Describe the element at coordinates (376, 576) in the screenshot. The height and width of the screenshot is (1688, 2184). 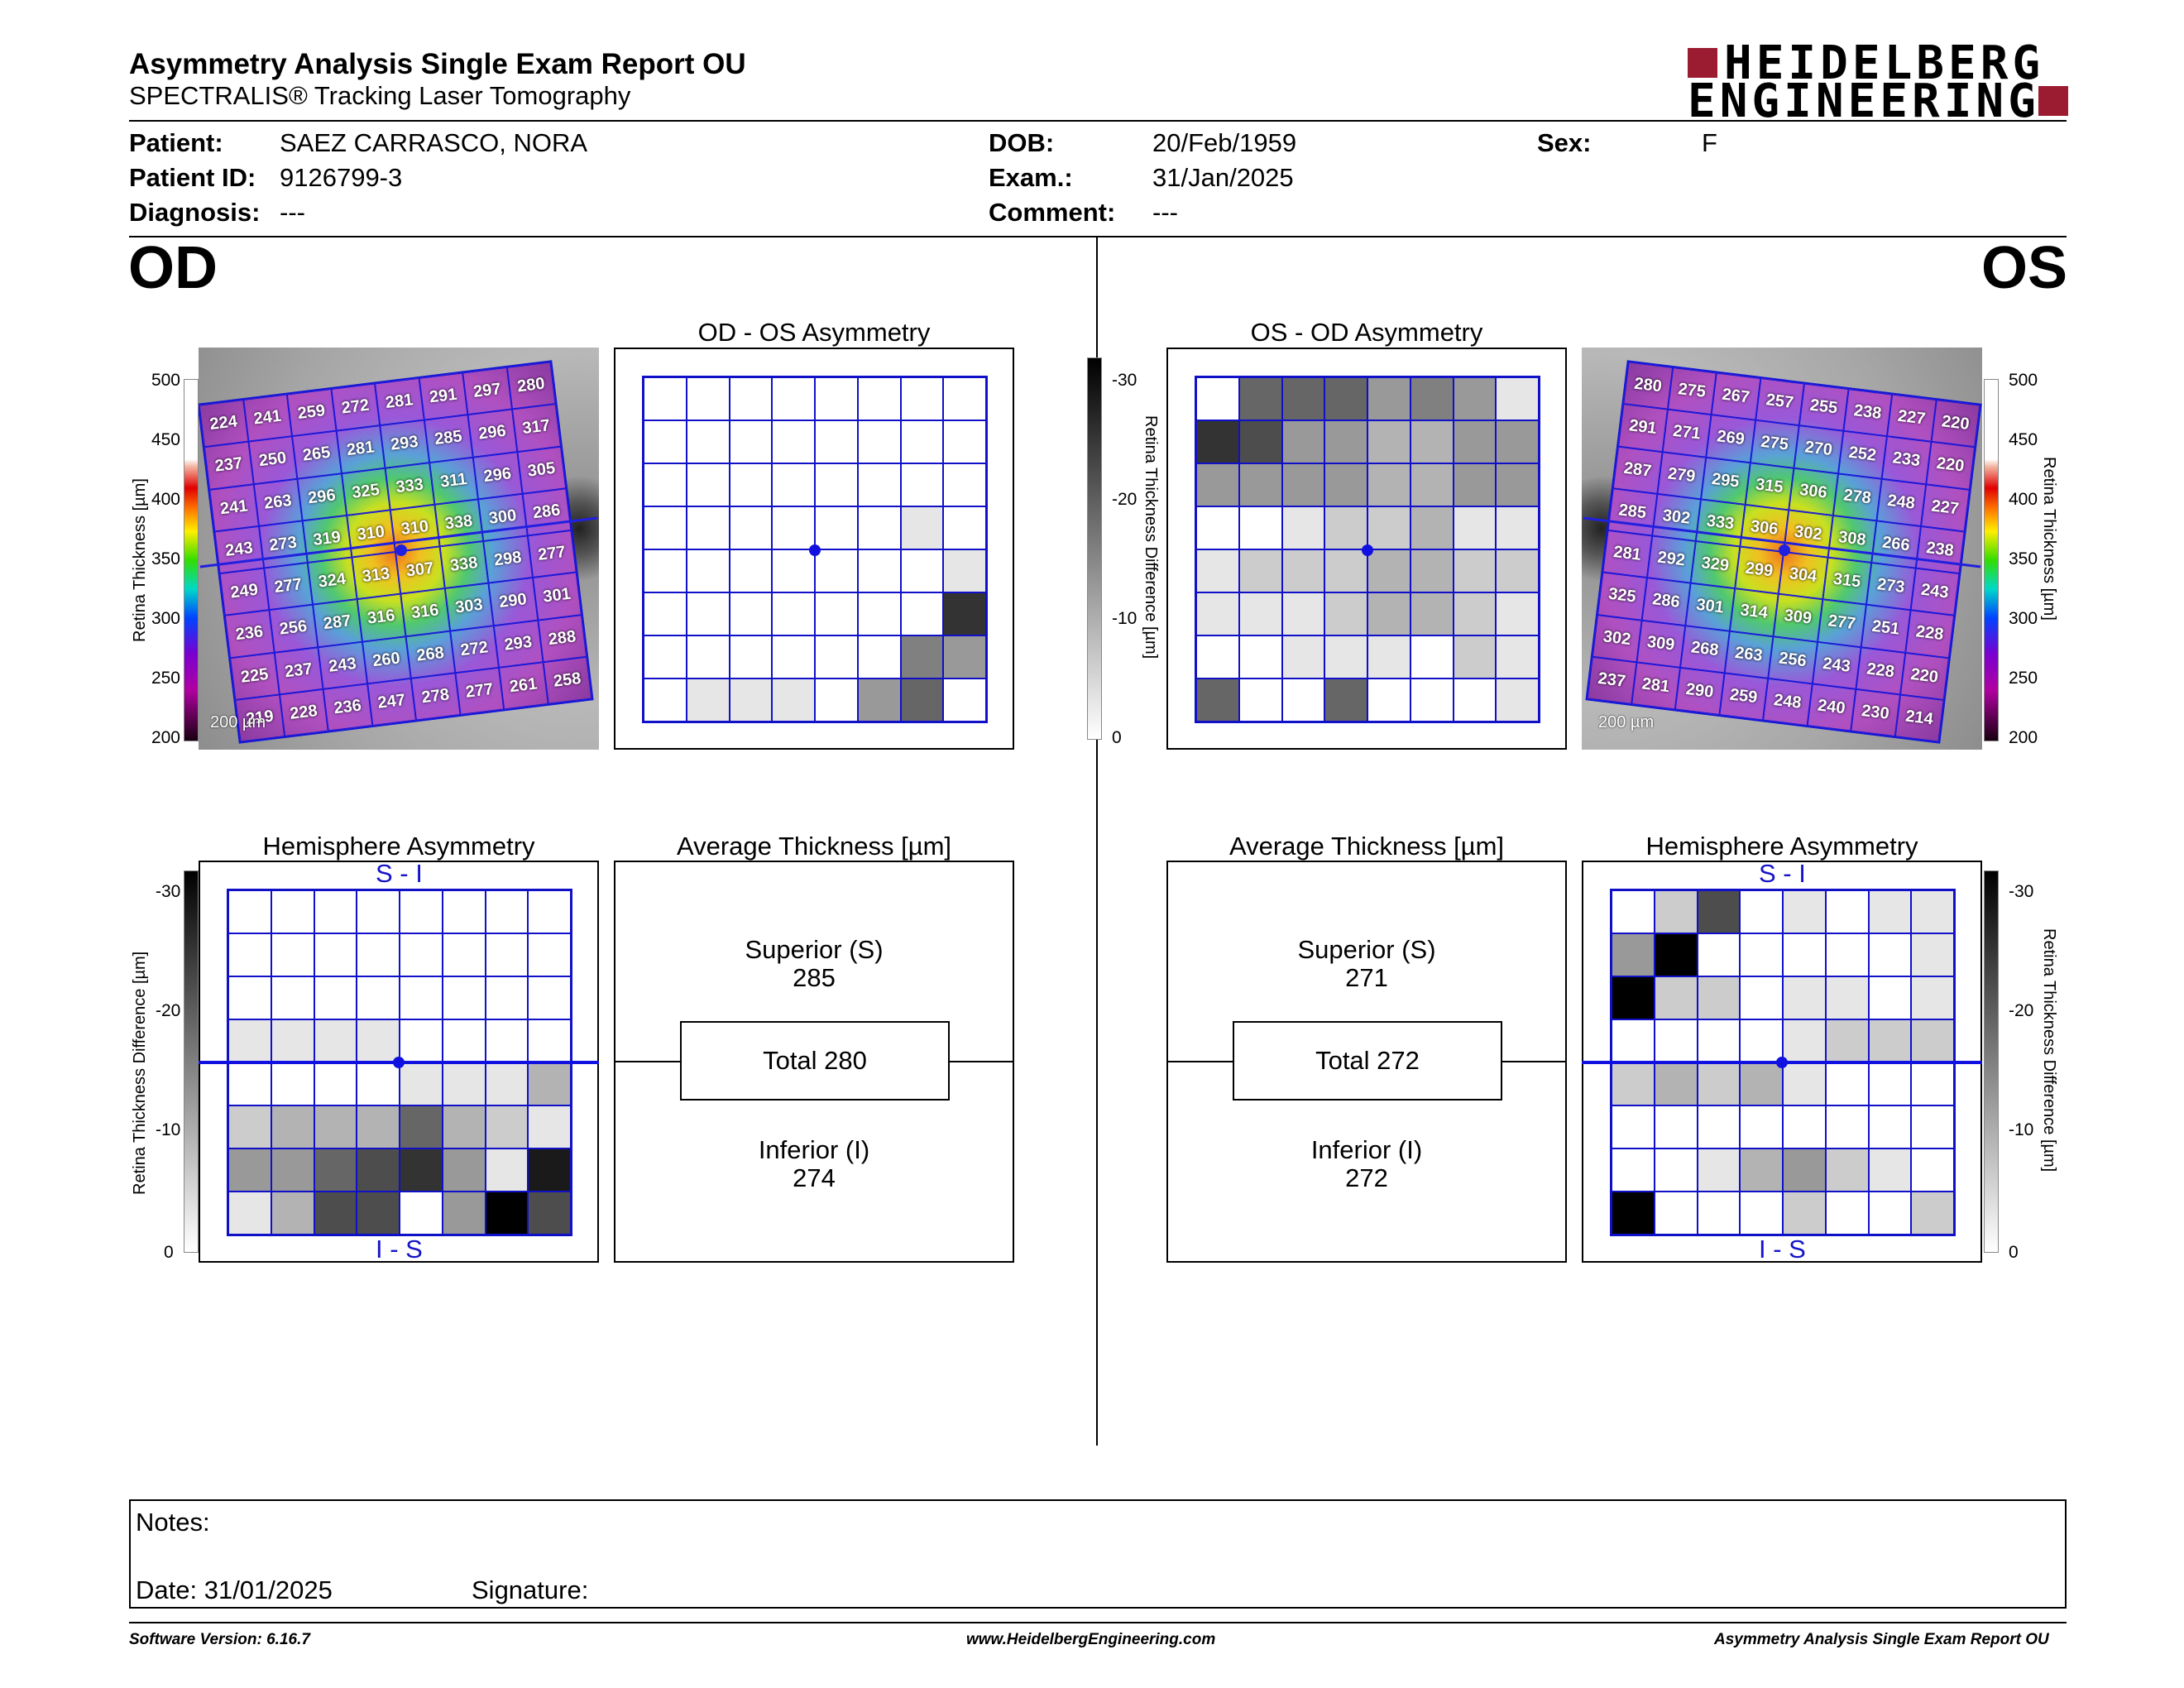
I see `od-thickness-value-cell: 313` at that location.